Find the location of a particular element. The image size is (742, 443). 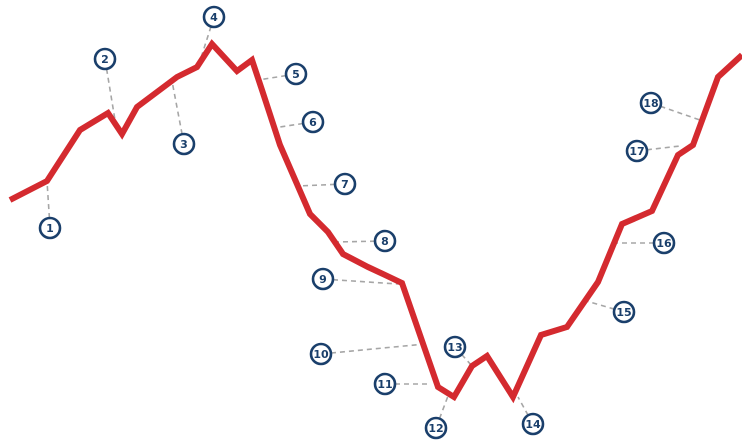

badge-label: 7 is located at coordinates (345, 184).